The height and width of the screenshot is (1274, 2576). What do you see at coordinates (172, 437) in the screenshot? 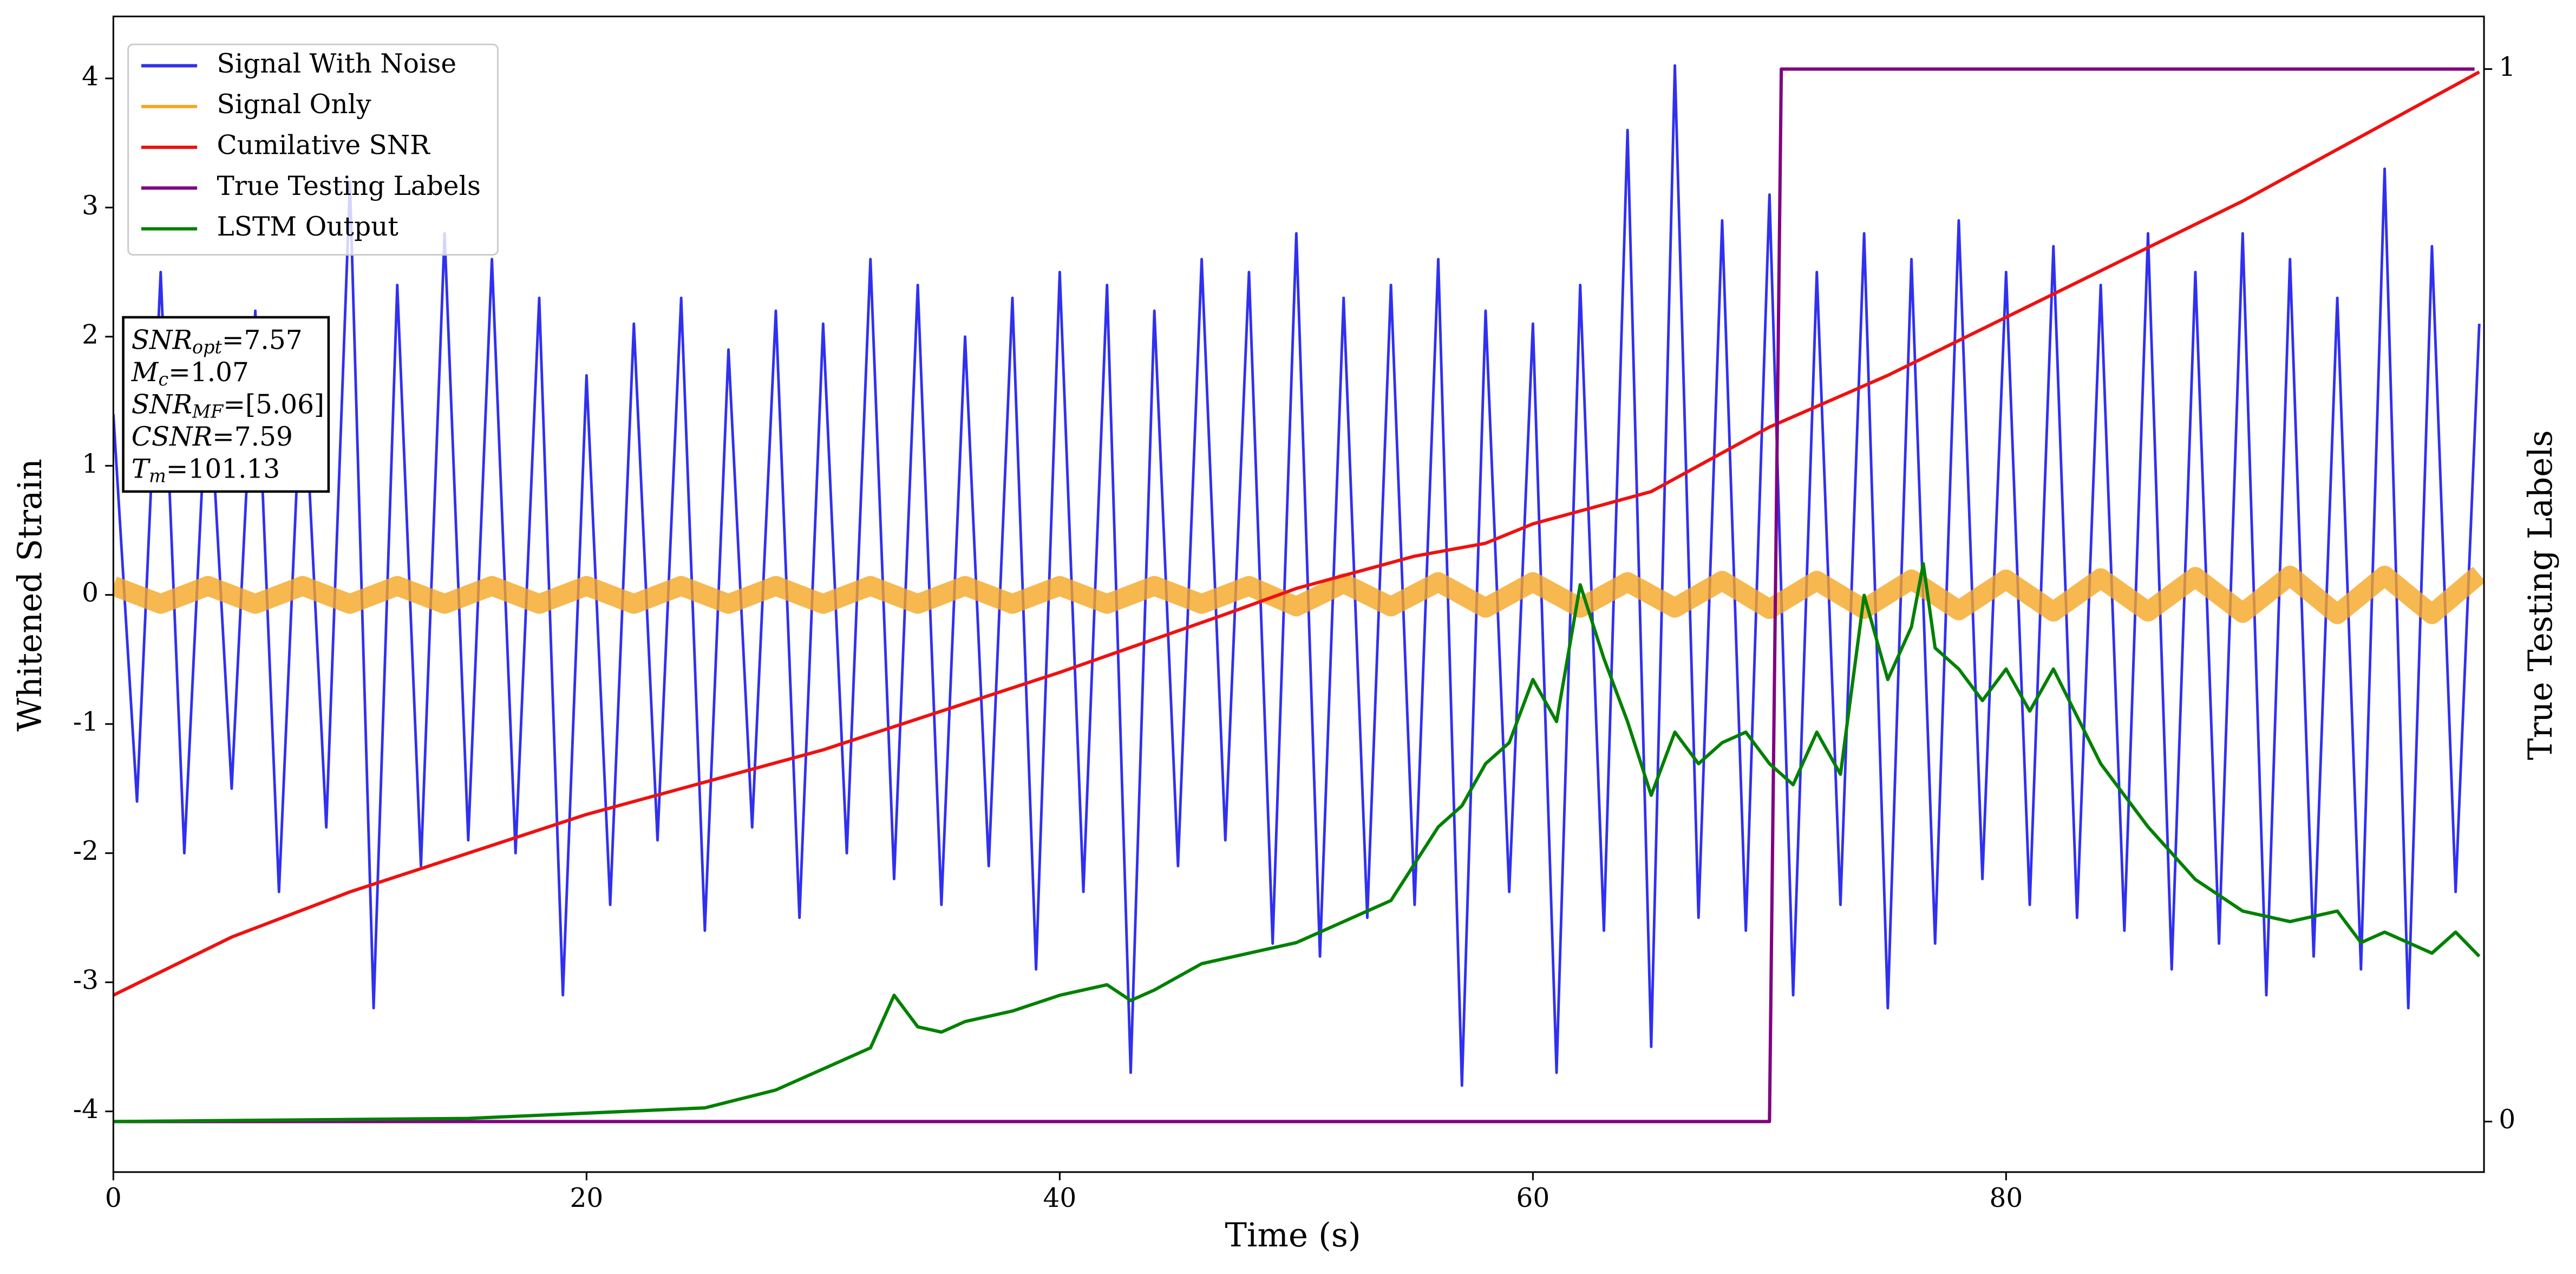
I see `annotation-symbol: CSNR` at bounding box center [172, 437].